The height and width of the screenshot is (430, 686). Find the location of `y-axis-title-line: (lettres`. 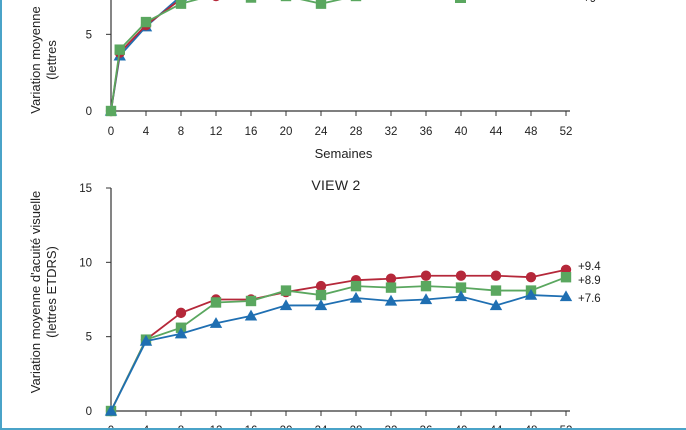

y-axis-title-line: (lettres is located at coordinates (51, 60).